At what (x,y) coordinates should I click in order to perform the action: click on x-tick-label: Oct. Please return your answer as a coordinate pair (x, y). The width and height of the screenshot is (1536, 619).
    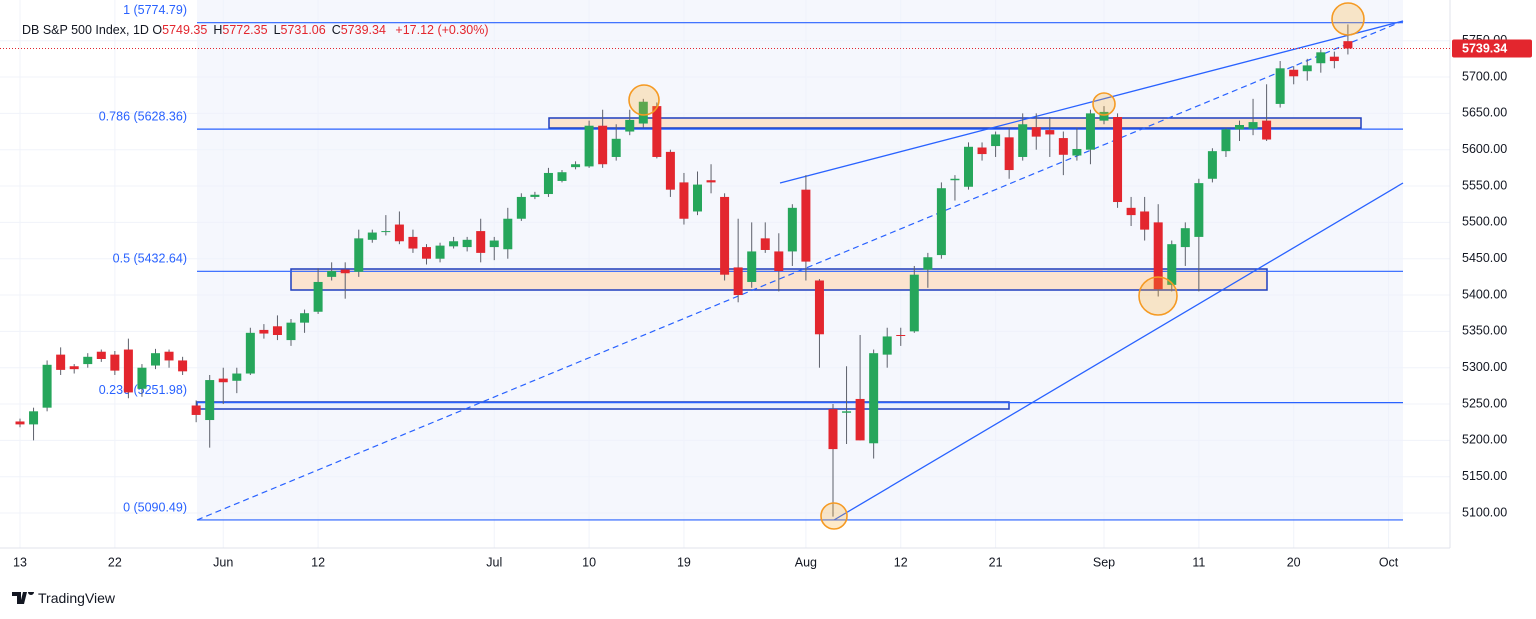
    Looking at the image, I should click on (1389, 562).